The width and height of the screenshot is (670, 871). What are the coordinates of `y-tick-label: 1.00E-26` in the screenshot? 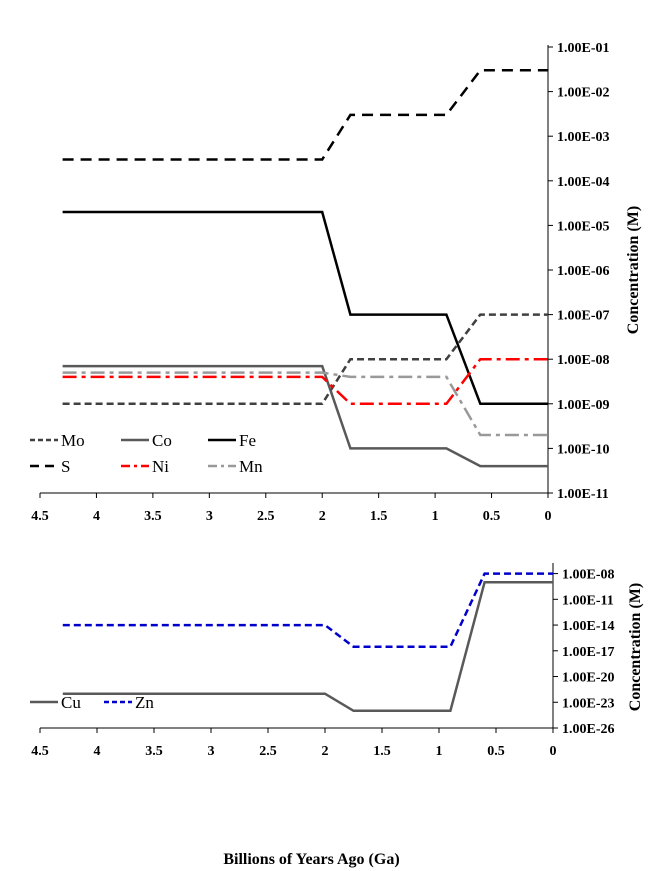 It's located at (588, 729).